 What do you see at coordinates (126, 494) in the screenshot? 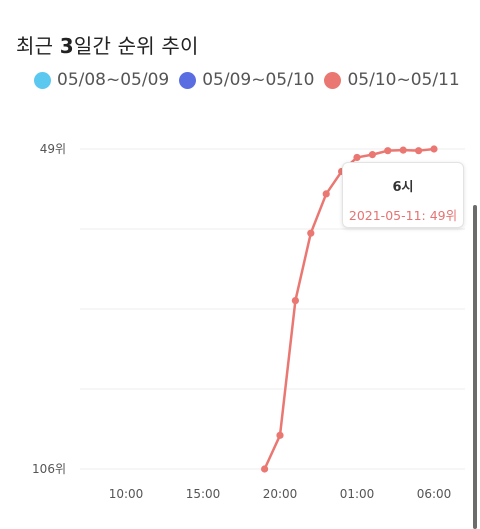
I see `x-tick-label: 10:00` at bounding box center [126, 494].